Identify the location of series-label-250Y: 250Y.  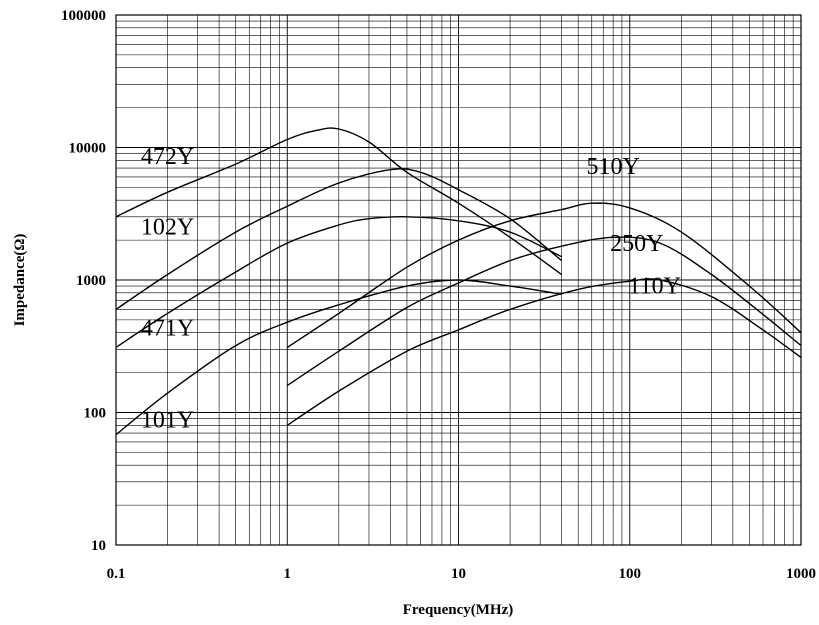
(636, 244).